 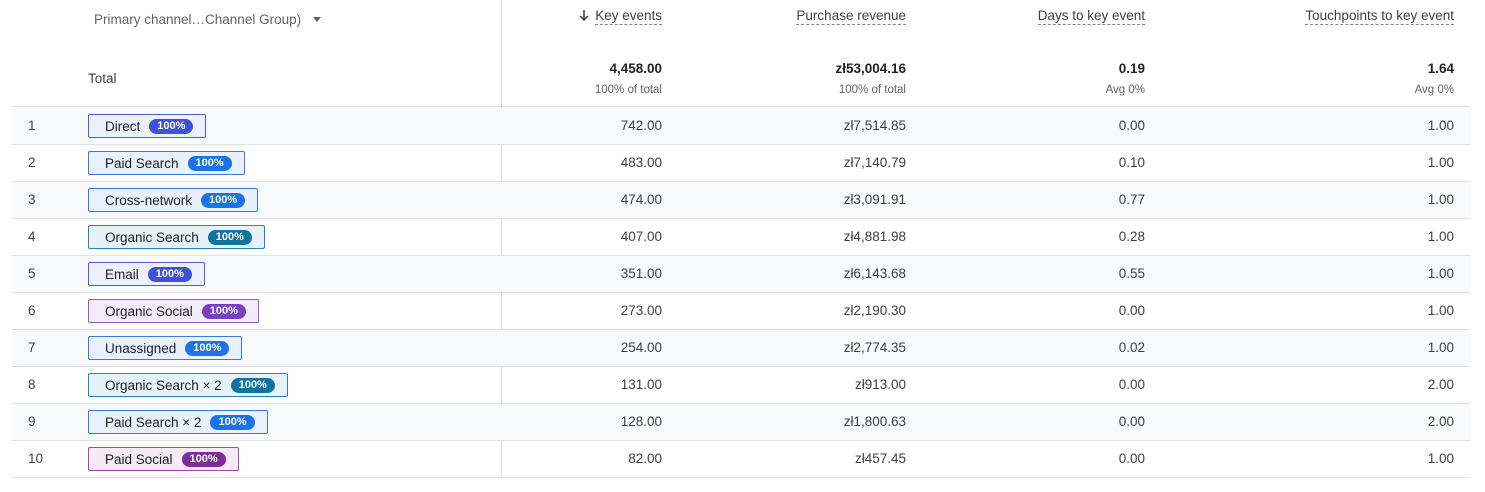 I want to click on channel-label: Unassigned, so click(x=141, y=348).